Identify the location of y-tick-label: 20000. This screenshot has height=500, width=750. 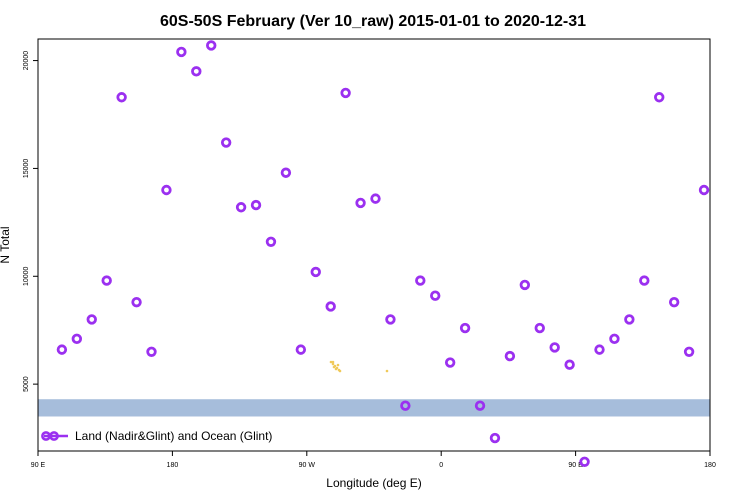
(26, 61).